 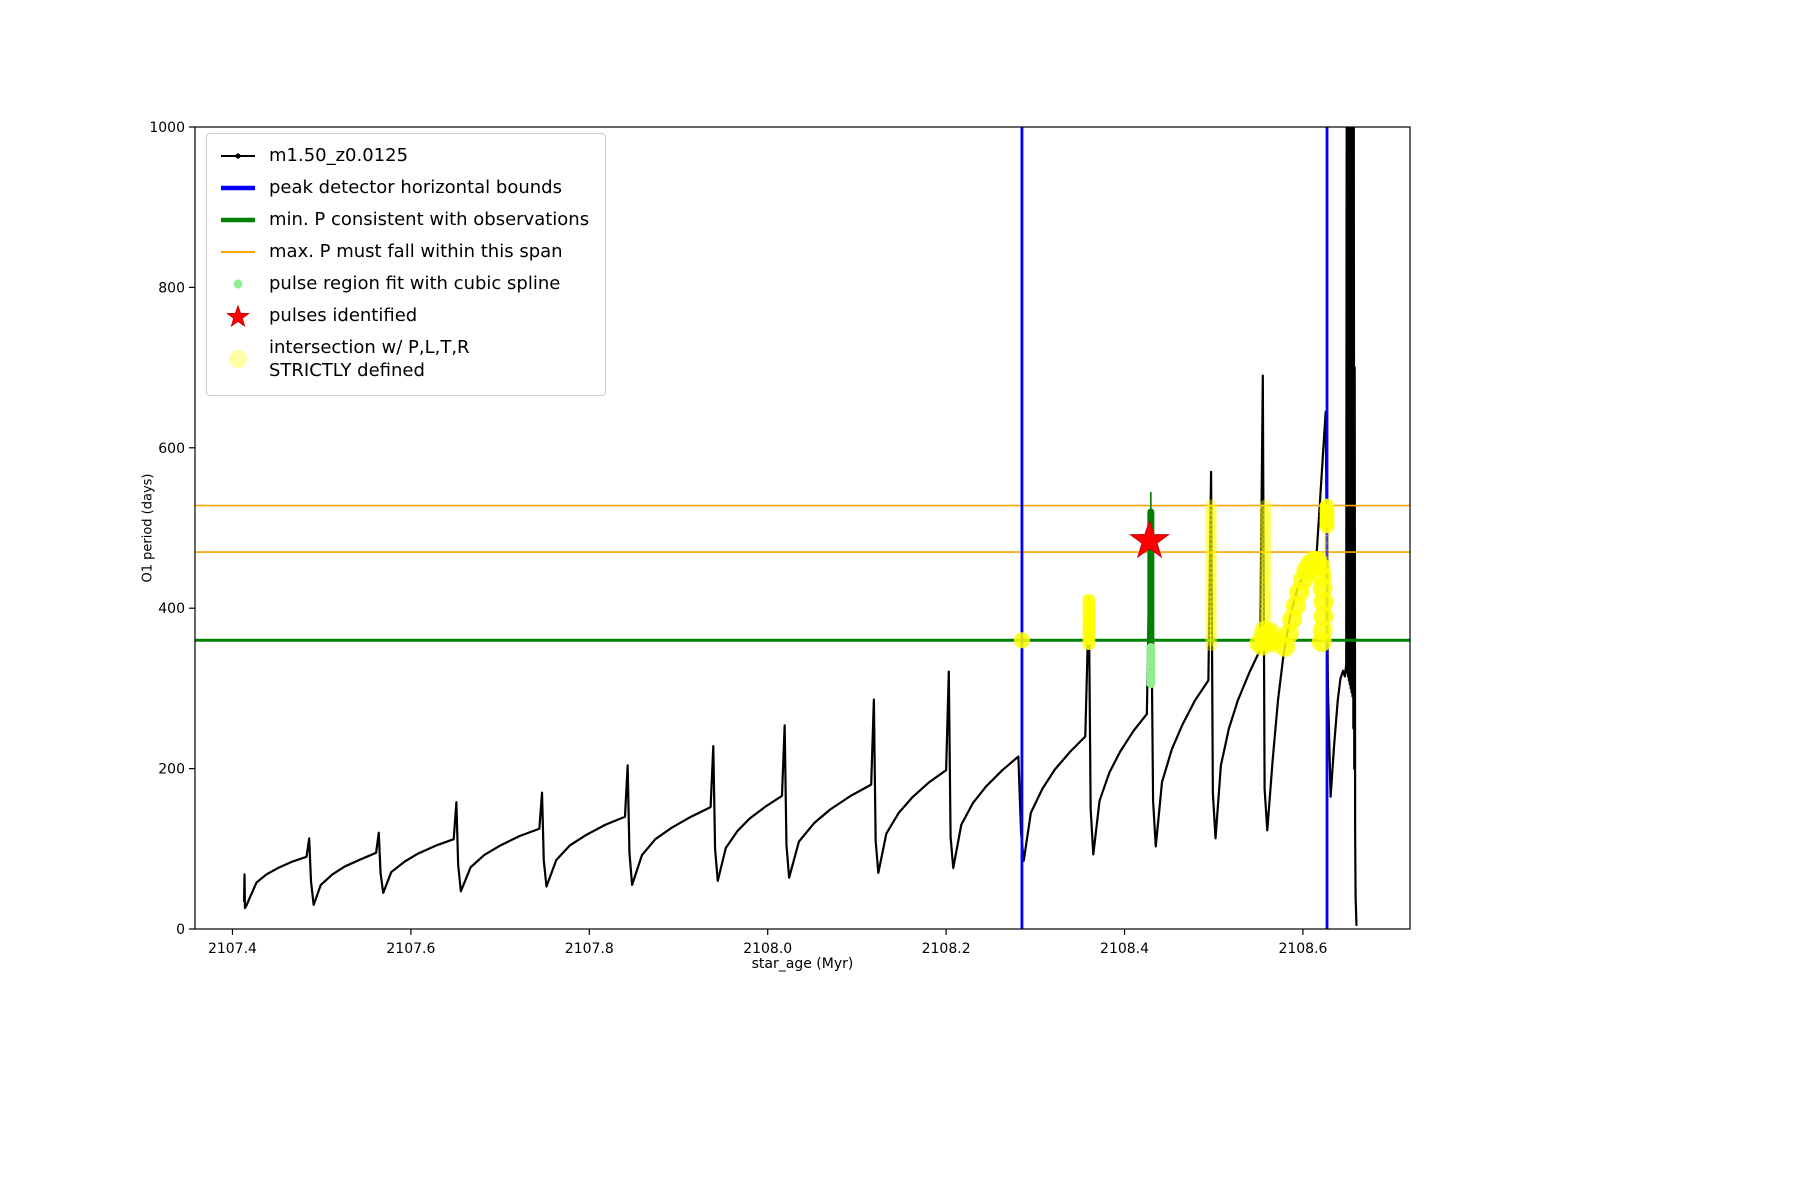 What do you see at coordinates (1151, 666) in the screenshot?
I see `spline-dots` at bounding box center [1151, 666].